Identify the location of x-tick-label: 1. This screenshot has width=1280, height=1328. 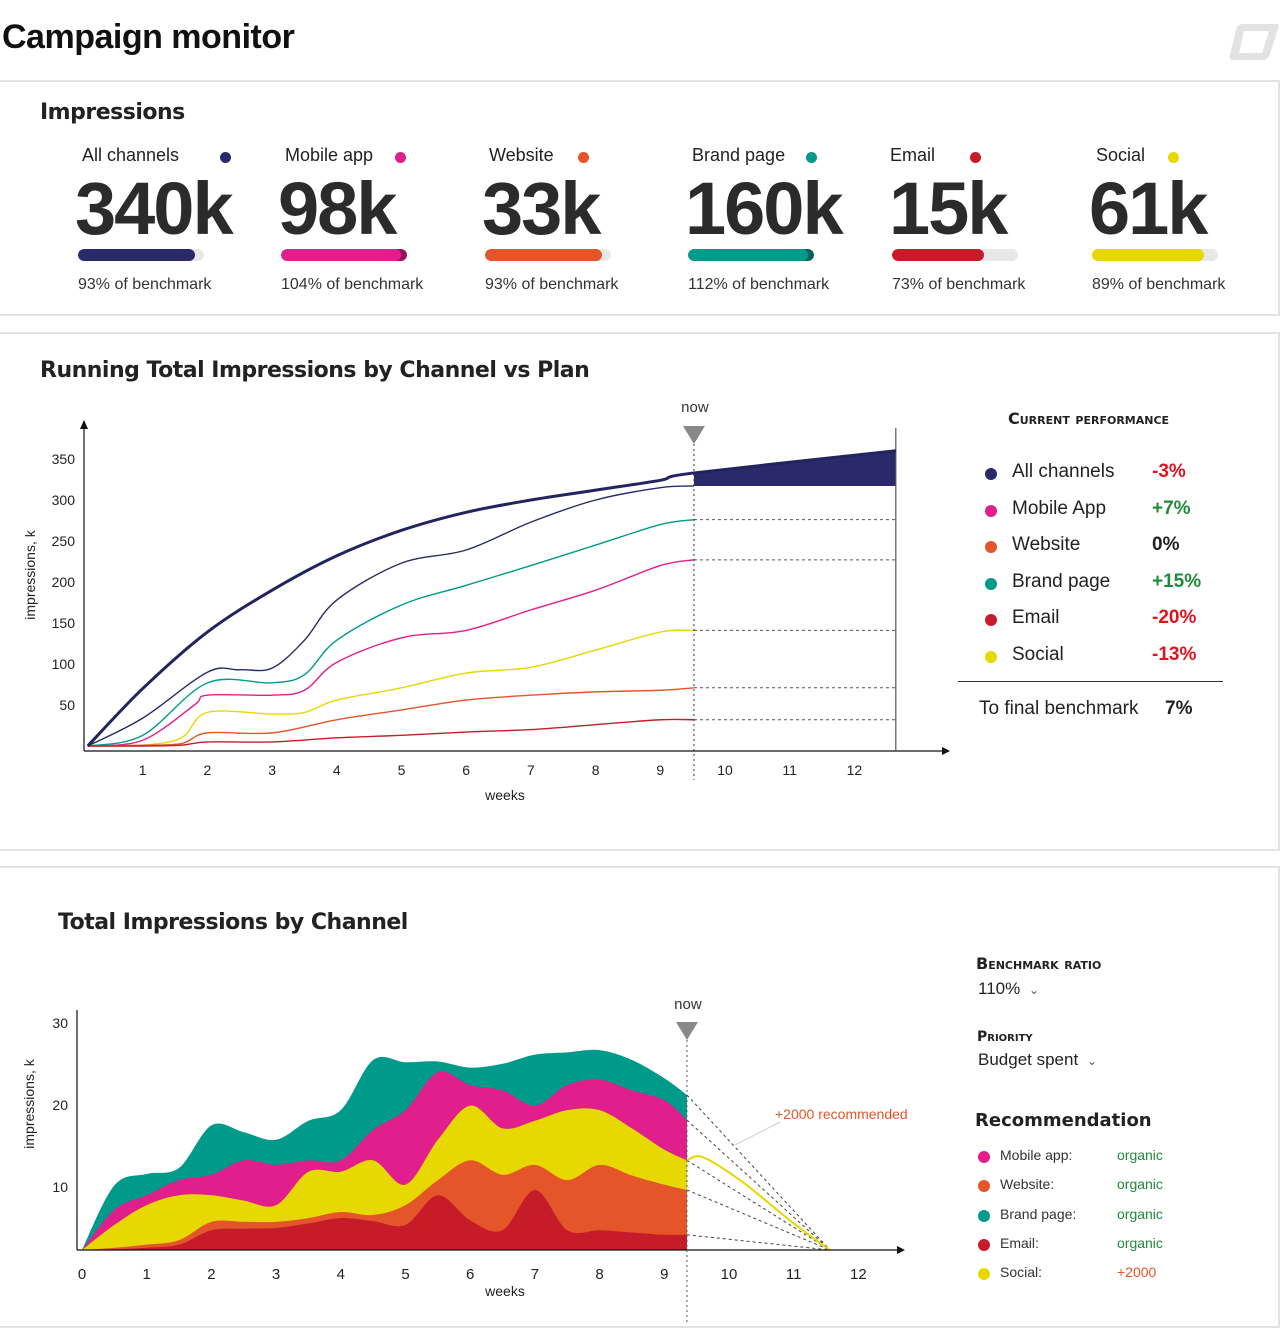
(147, 1274).